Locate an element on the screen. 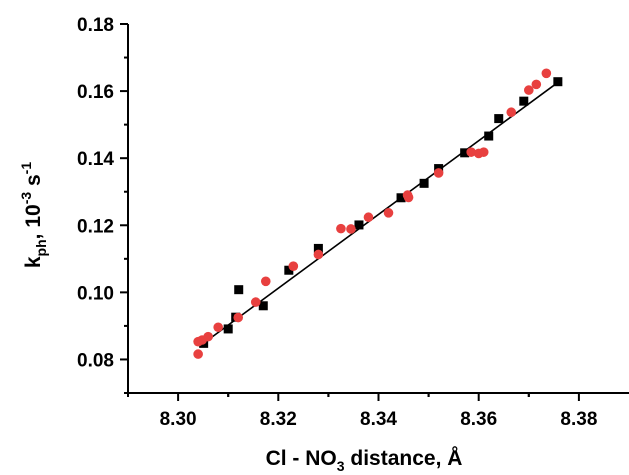  y-axis-title-subscript: ph is located at coordinates (41, 247).